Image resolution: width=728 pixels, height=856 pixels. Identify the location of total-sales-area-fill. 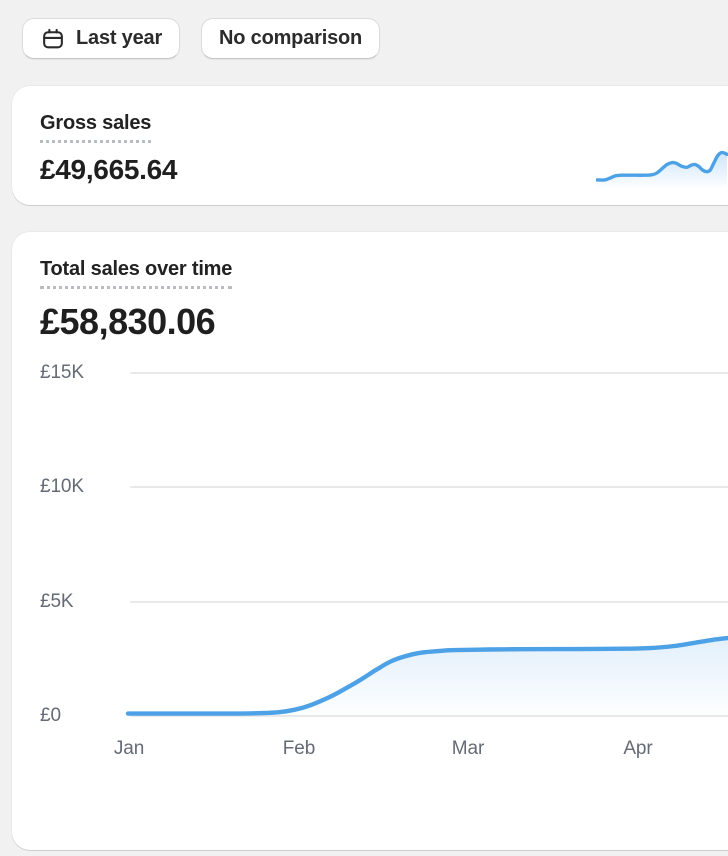
(428, 677).